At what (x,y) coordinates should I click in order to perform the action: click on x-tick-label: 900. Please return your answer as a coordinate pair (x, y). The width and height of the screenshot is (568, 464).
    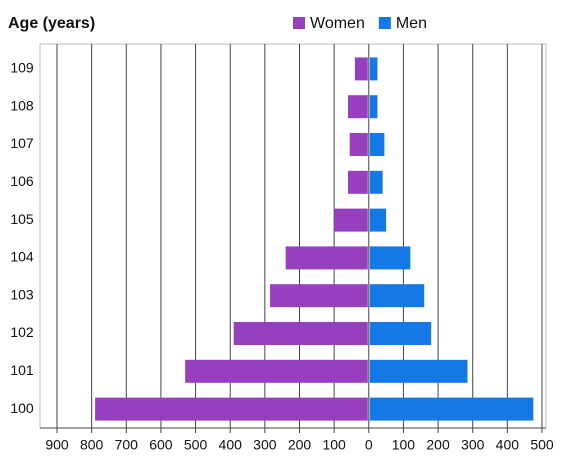
    Looking at the image, I should click on (57, 445).